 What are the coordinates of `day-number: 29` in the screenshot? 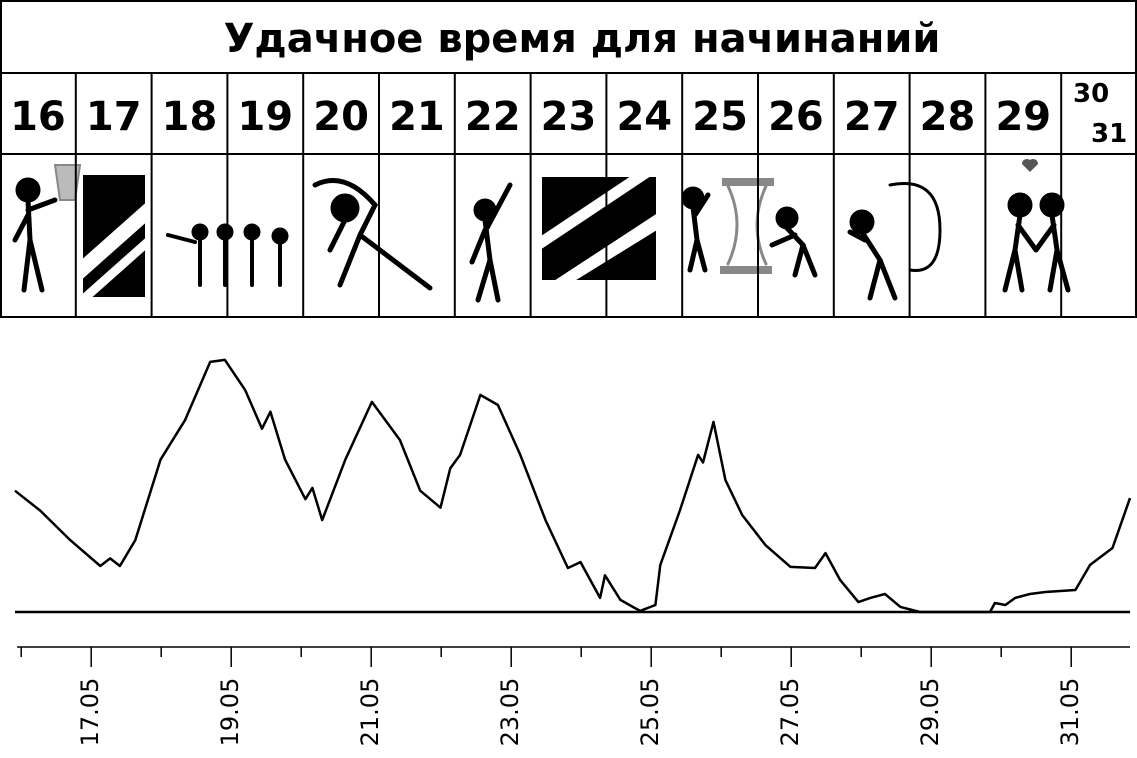 It's located at (1023, 117).